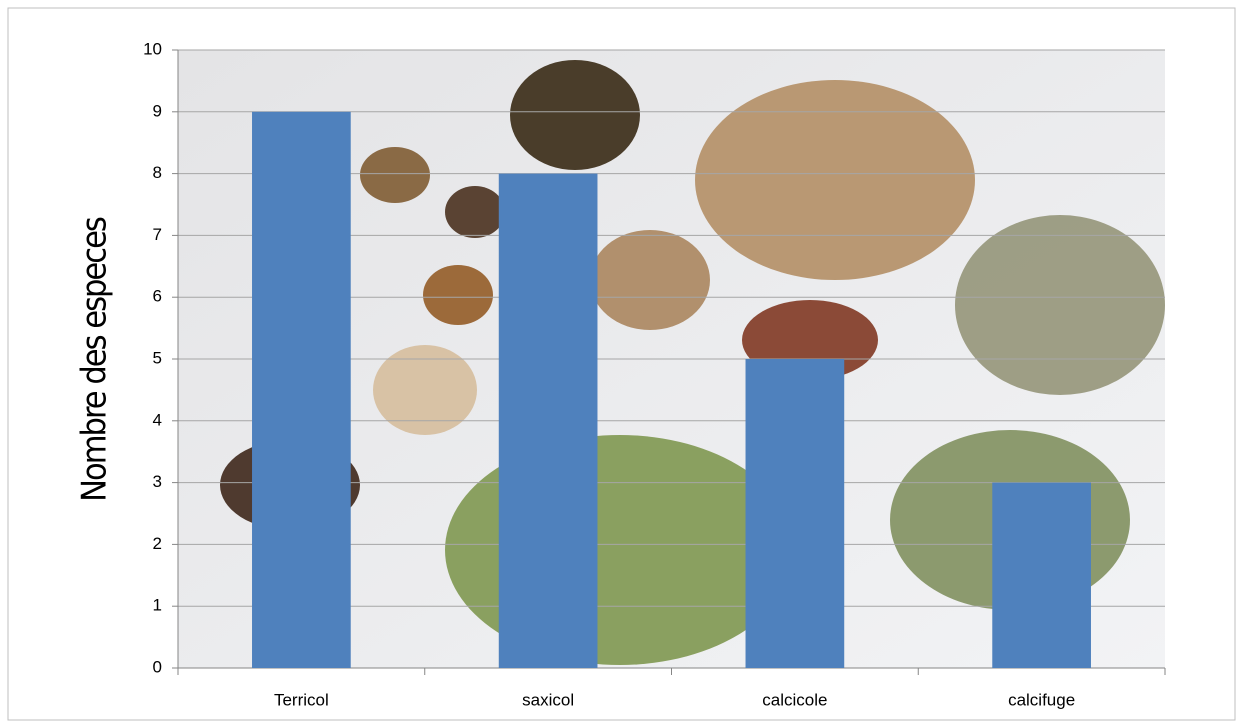 The image size is (1243, 727). Describe the element at coordinates (157, 296) in the screenshot. I see `y-tick-label: 6` at that location.